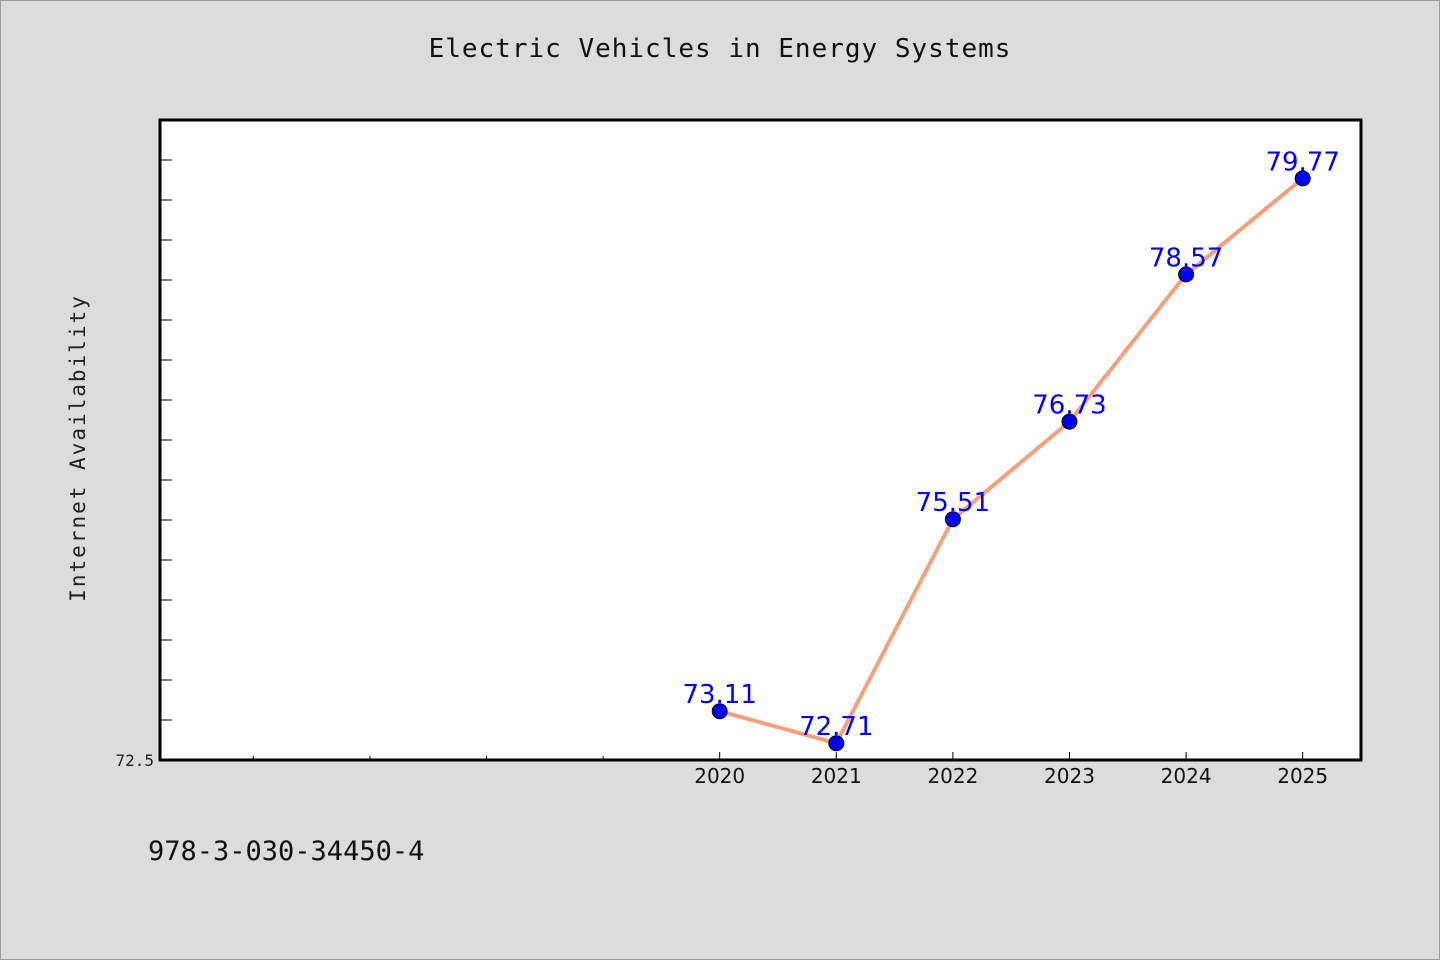 The width and height of the screenshot is (1440, 960). Describe the element at coordinates (1186, 258) in the screenshot. I see `data-label: 78.57` at that location.